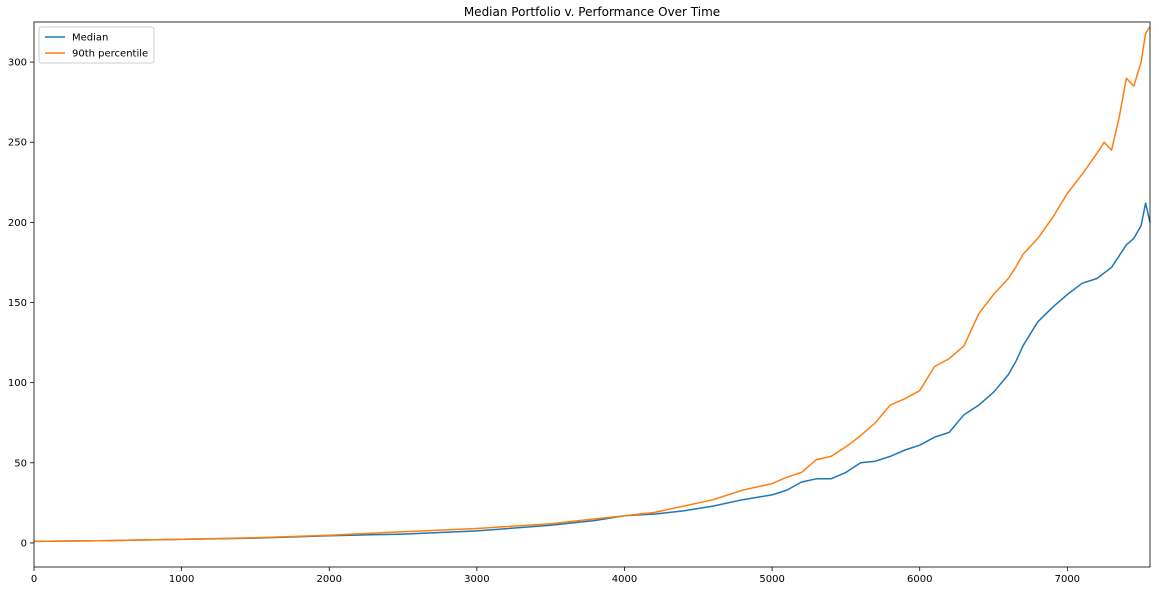 This screenshot has width=1159, height=590. I want to click on y-tick-label: 250, so click(17, 143).